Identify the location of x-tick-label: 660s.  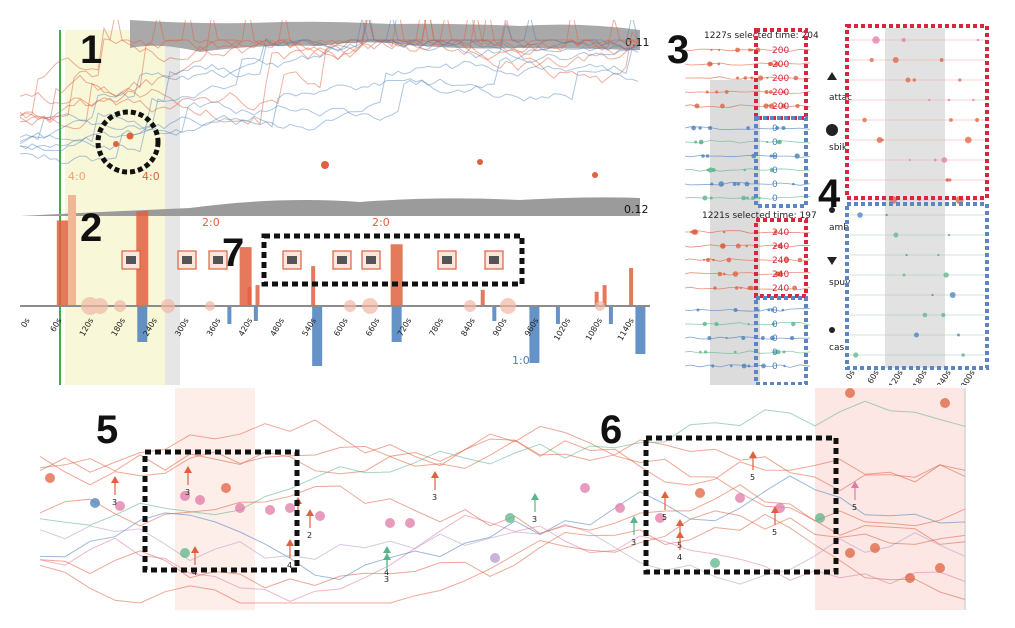
(373, 327).